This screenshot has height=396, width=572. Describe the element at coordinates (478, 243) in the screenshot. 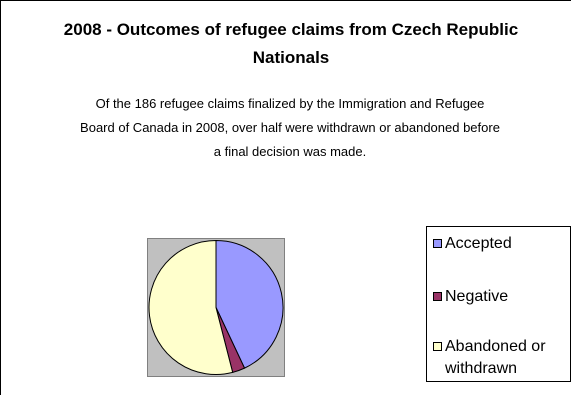

I see `legend-label-accepted: Accepted` at that location.